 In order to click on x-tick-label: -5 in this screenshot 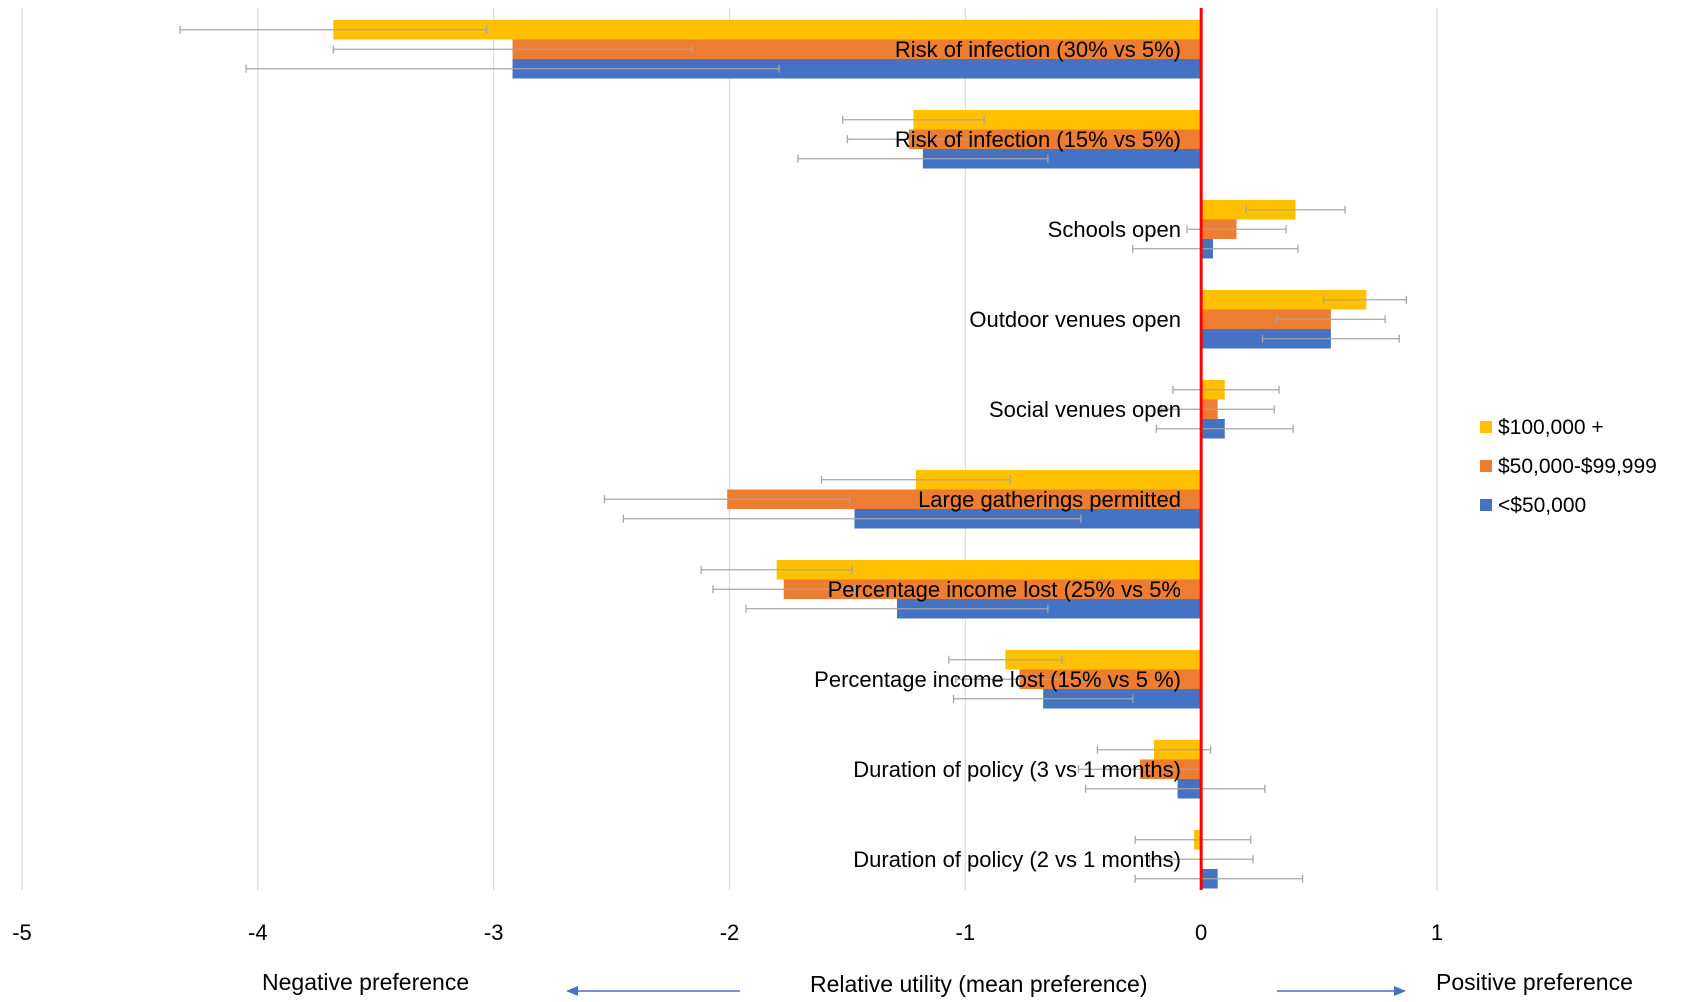, I will do `click(22, 932)`.